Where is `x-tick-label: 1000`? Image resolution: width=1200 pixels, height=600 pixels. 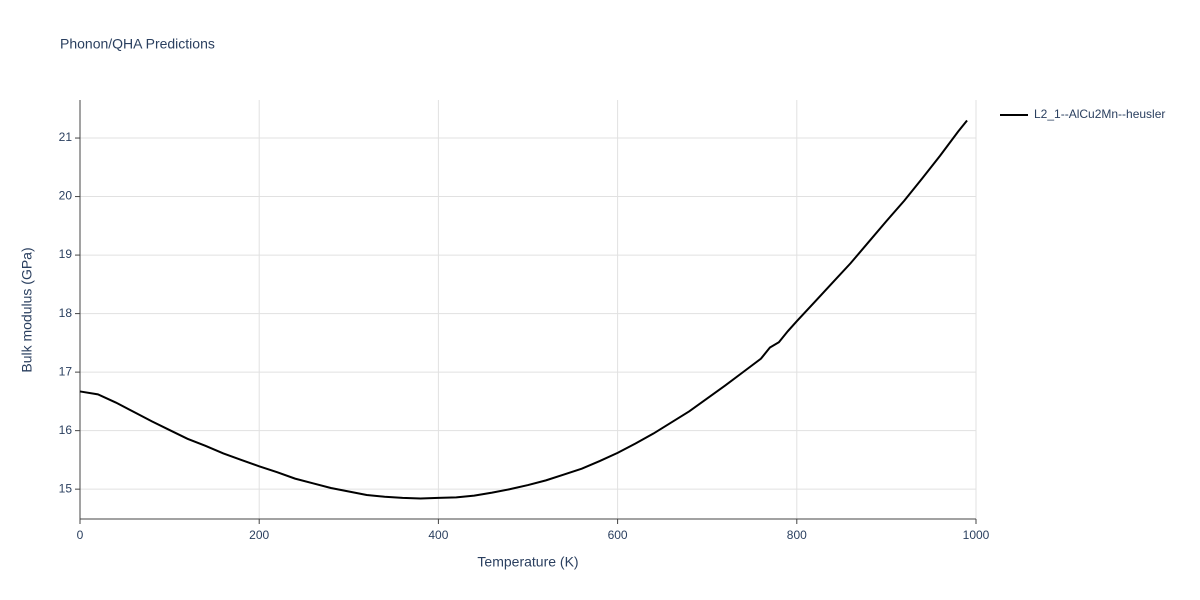
x-tick-label: 1000 is located at coordinates (976, 535).